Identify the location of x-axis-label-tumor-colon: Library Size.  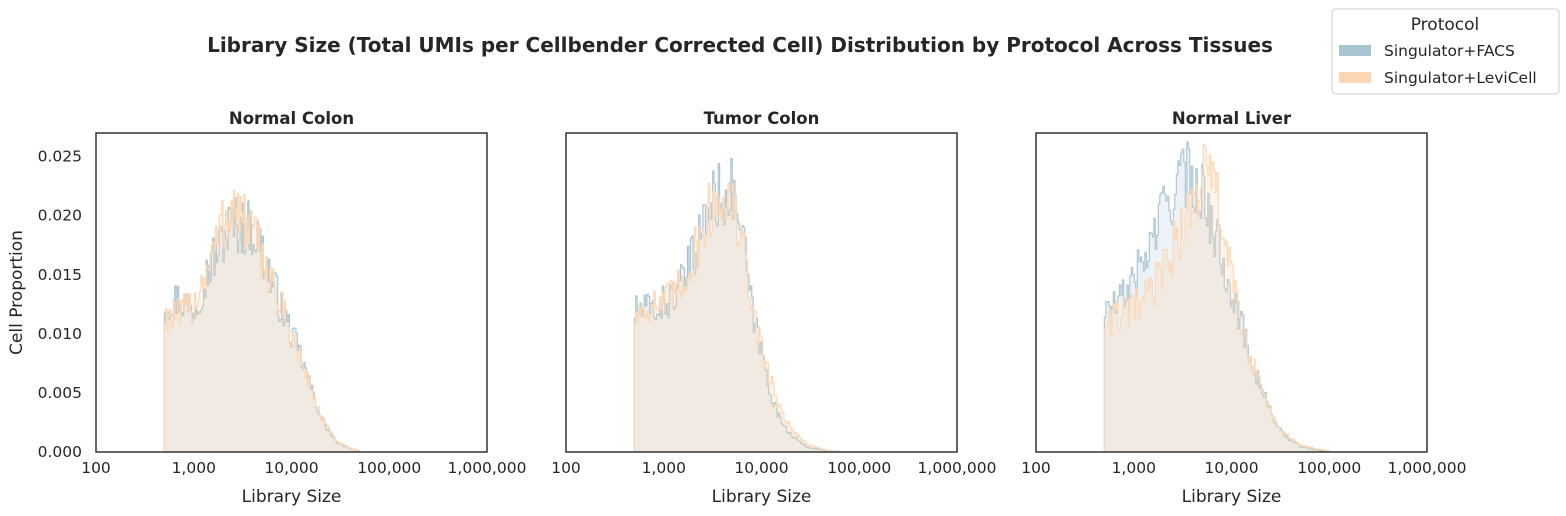
(762, 497).